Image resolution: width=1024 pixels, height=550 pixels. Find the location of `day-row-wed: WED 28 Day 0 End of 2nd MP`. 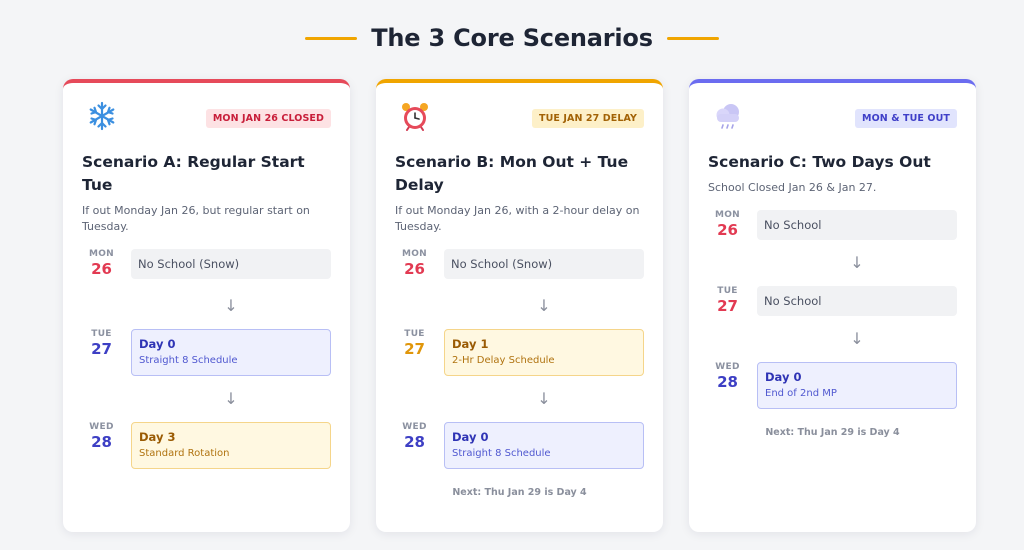

day-row-wed: WED 28 Day 0 End of 2nd MP is located at coordinates (832, 385).